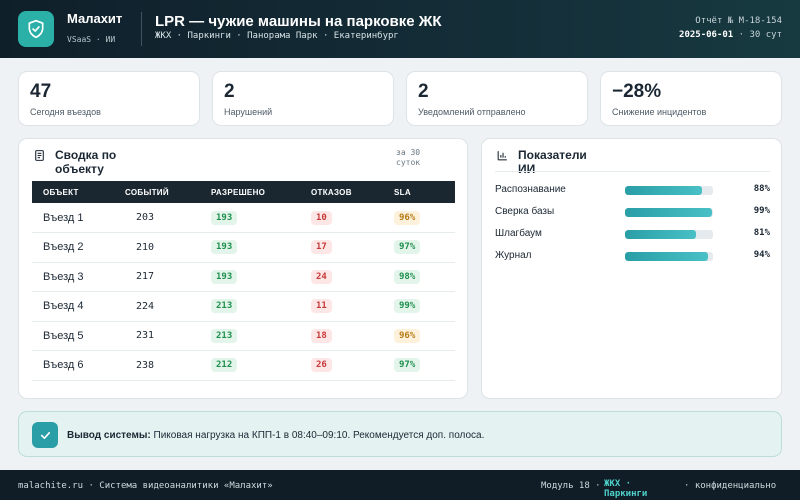 The image size is (800, 500). I want to click on allowed-badge: 212, so click(224, 365).